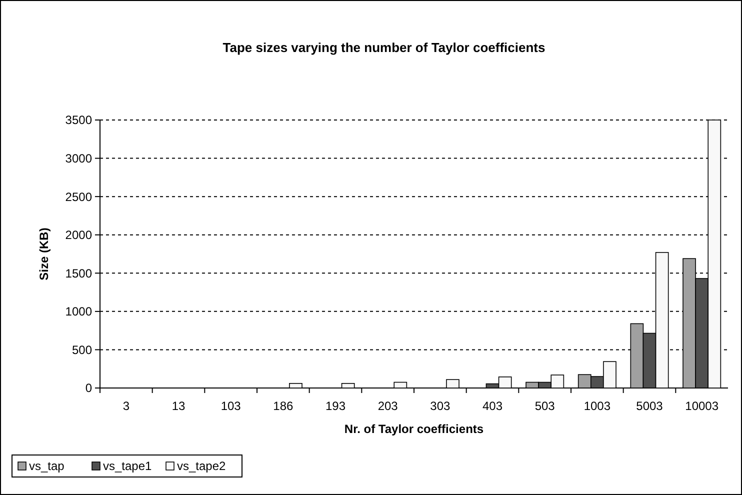  Describe the element at coordinates (44, 254) in the screenshot. I see `y-axis-title: Size (KB)` at that location.